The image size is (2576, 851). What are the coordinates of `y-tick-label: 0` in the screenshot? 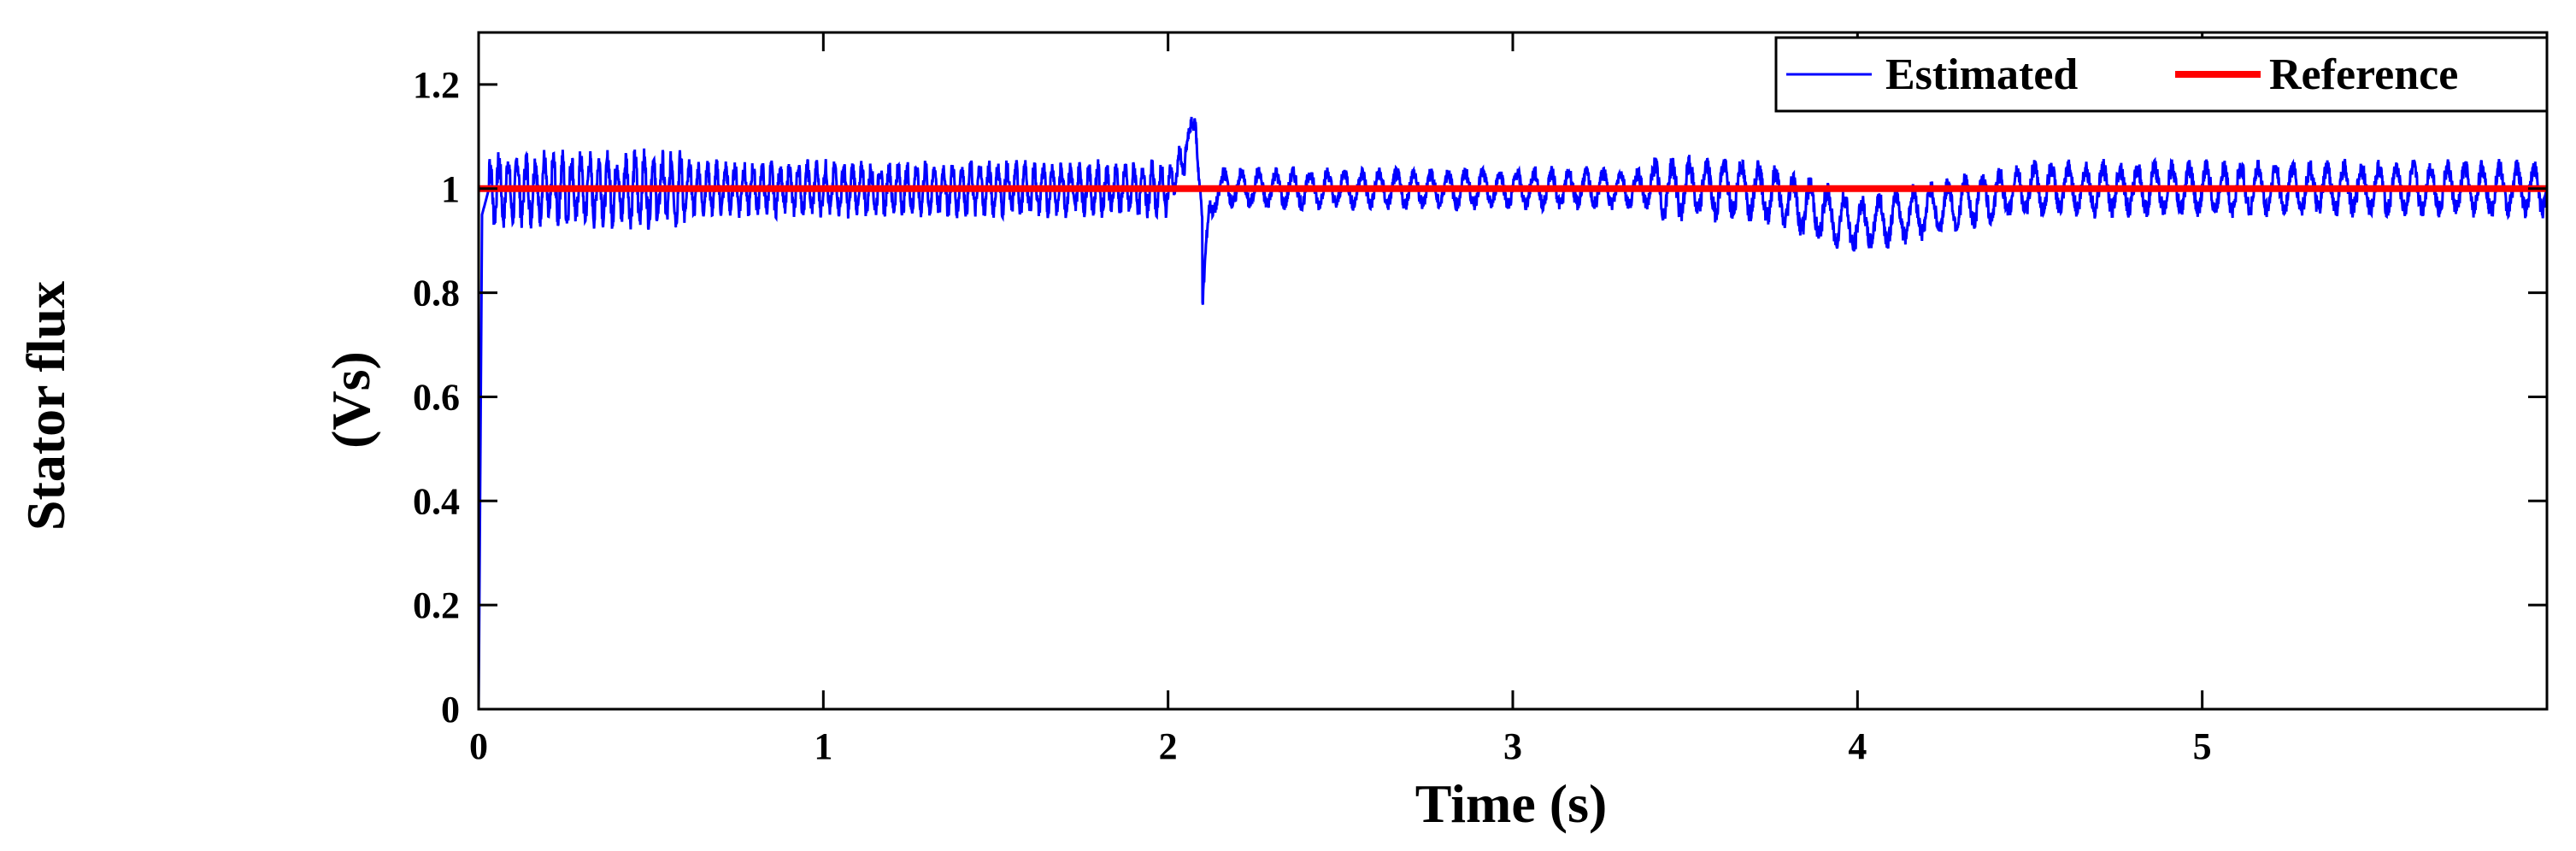 It's located at (450, 710).